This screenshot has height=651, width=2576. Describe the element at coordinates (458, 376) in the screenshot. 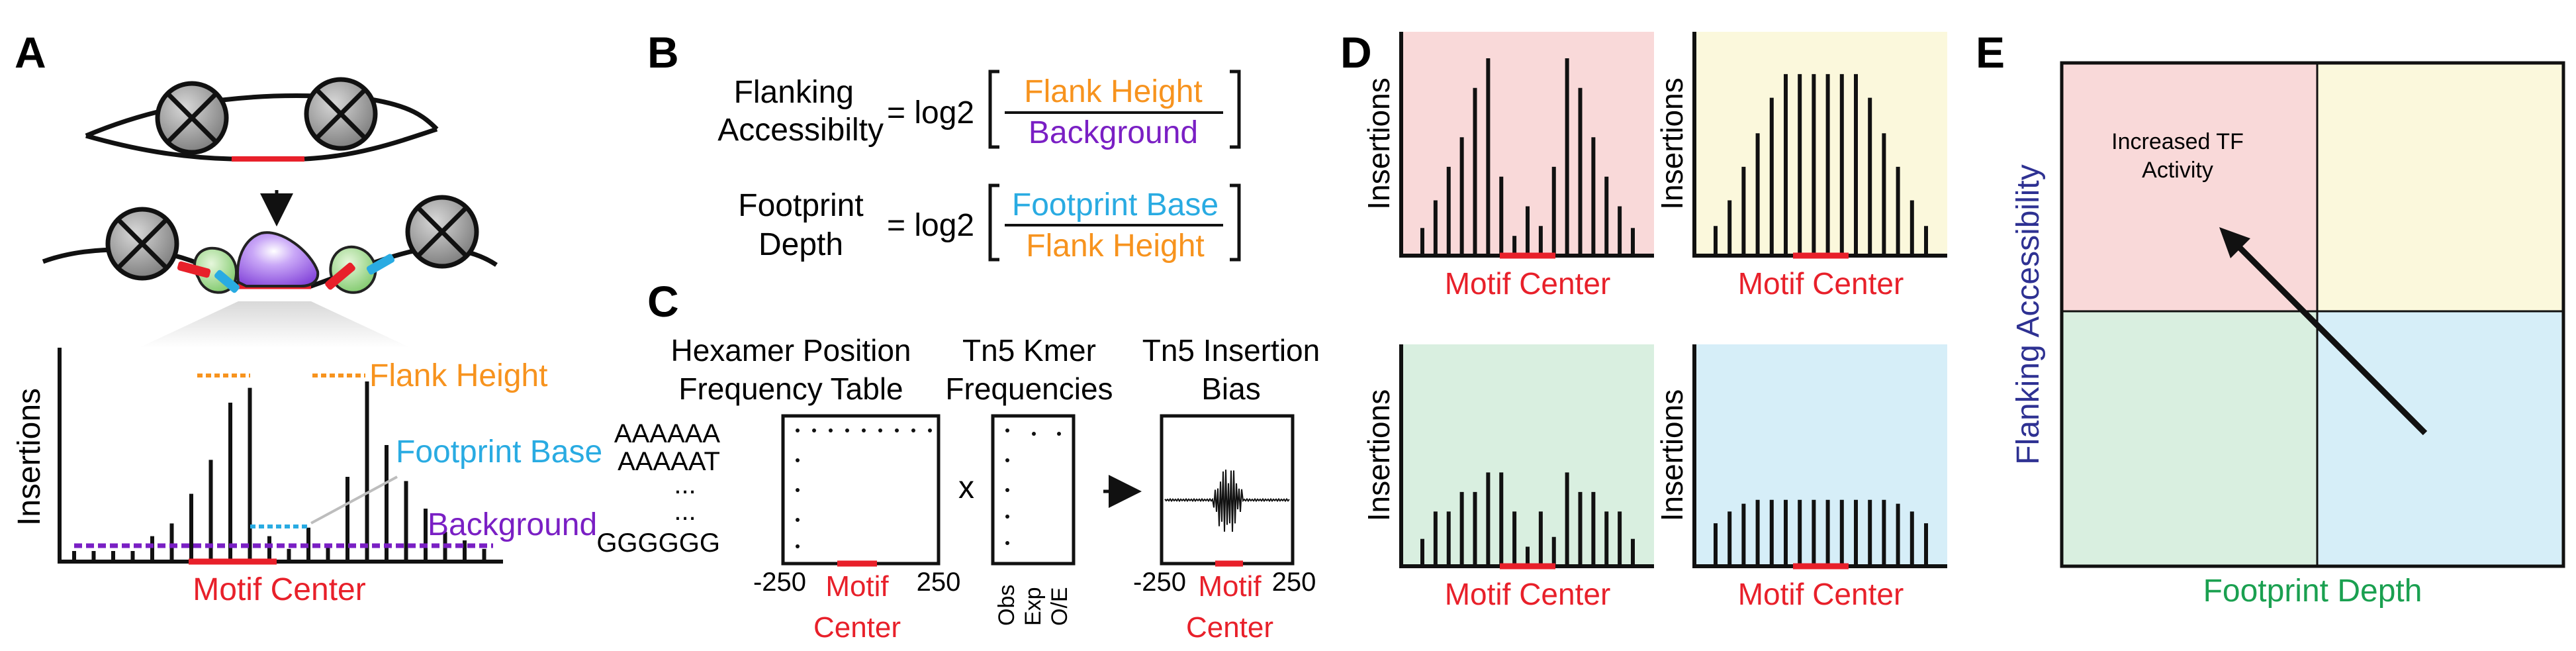

I see `flank-height-label: Flank Height` at that location.